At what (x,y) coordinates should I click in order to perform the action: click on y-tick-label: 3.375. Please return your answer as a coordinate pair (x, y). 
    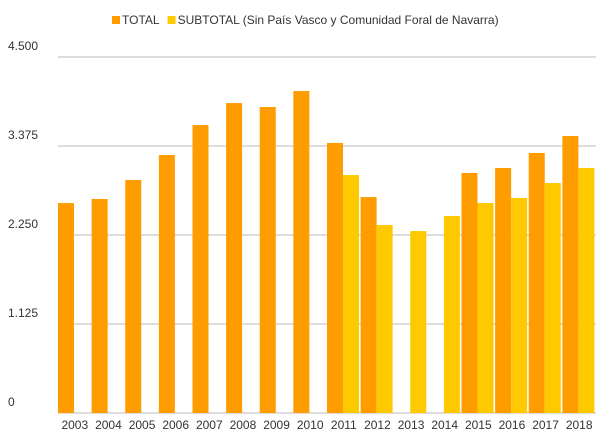
    Looking at the image, I should click on (23, 135).